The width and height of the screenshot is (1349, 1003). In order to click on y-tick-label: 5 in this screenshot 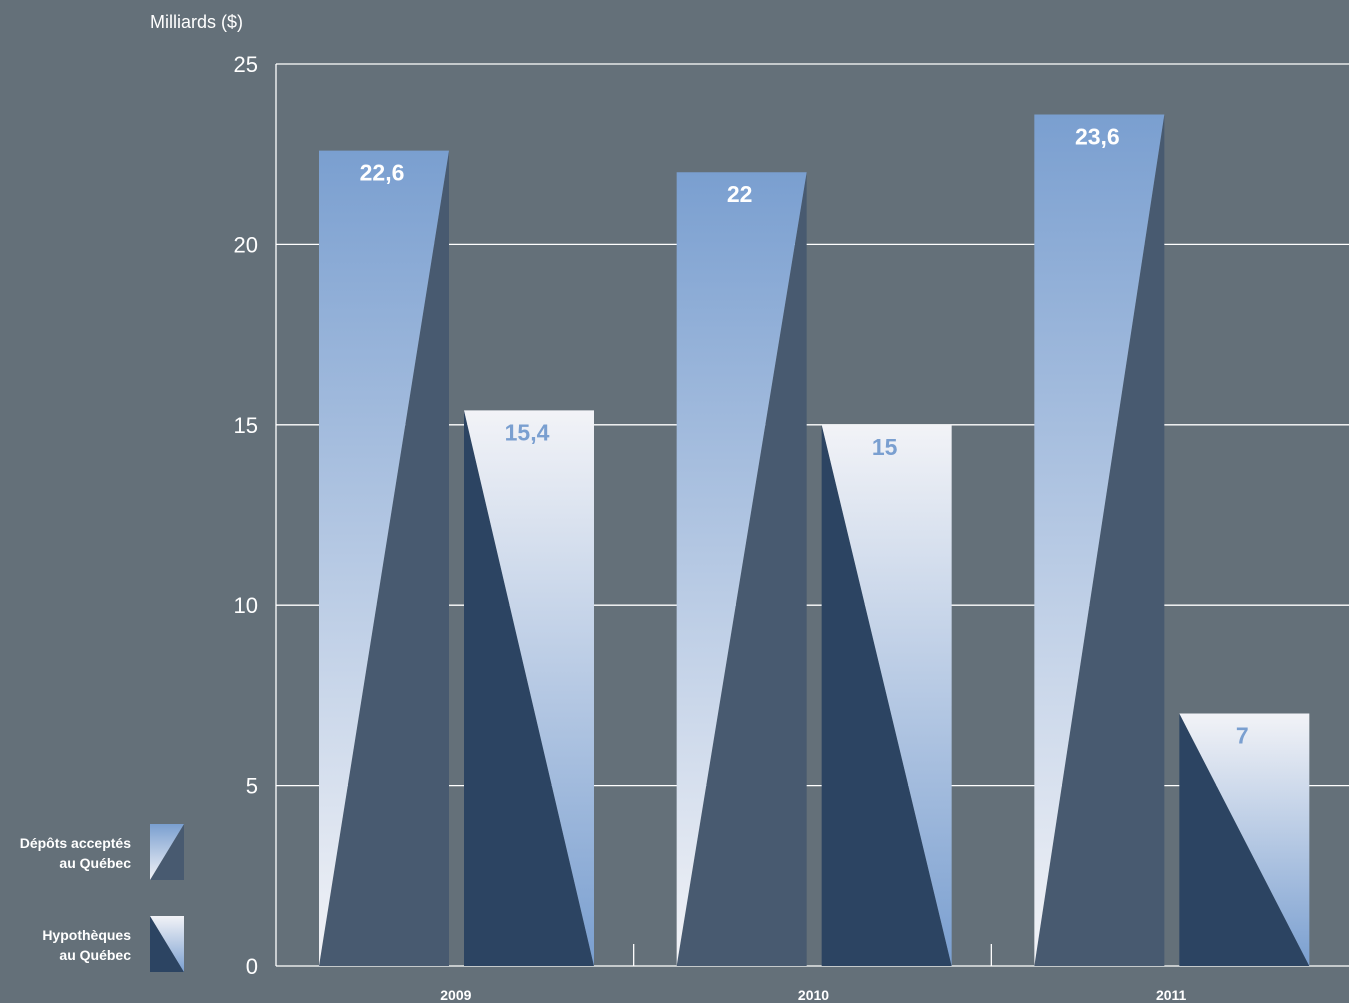, I will do `click(252, 786)`.